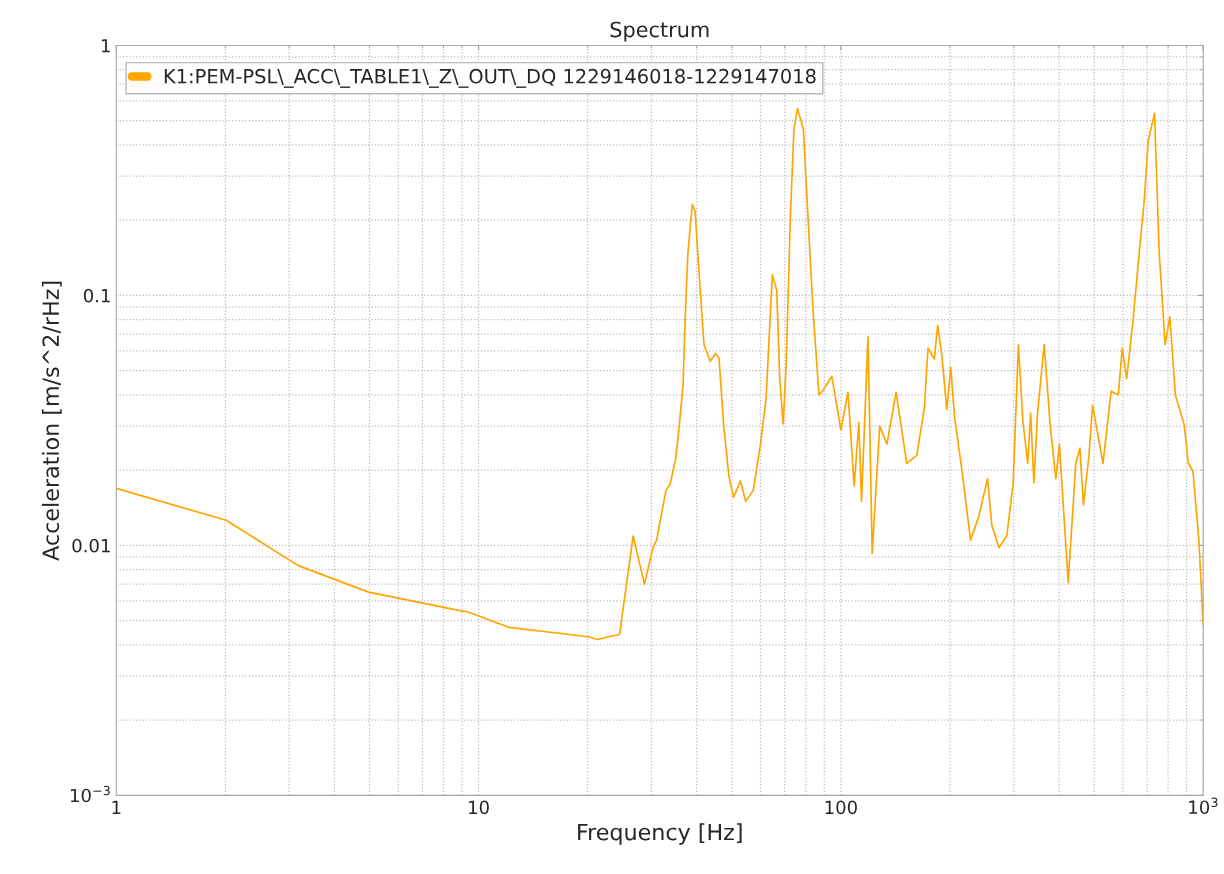 The width and height of the screenshot is (1224, 874). I want to click on x-tick-label: 10$^{3}$, so click(1203, 806).